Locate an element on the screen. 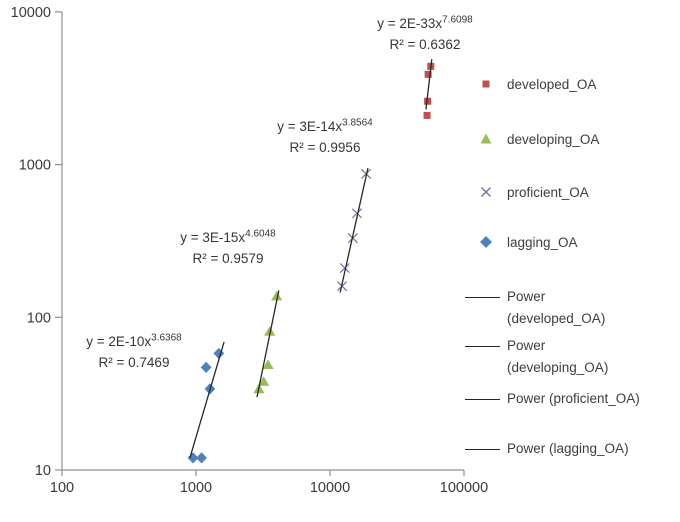 Image resolution: width=680 pixels, height=522 pixels. r2-proficient: R² = 0.9956 is located at coordinates (325, 147).